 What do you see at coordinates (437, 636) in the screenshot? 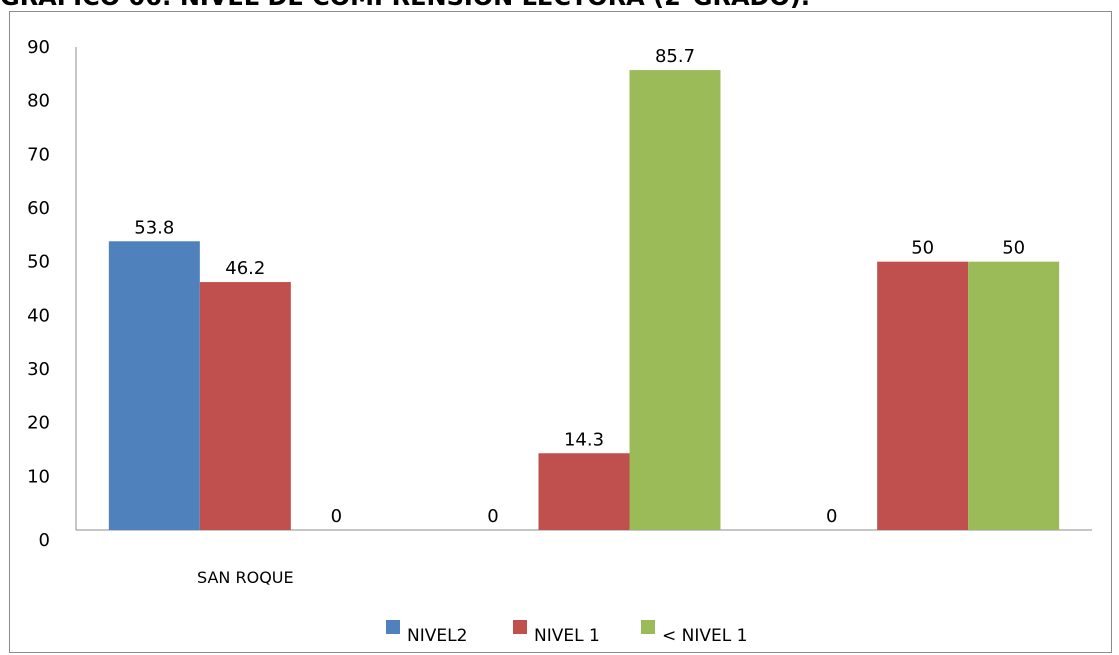
I see `legend-label: NIVEL2` at bounding box center [437, 636].